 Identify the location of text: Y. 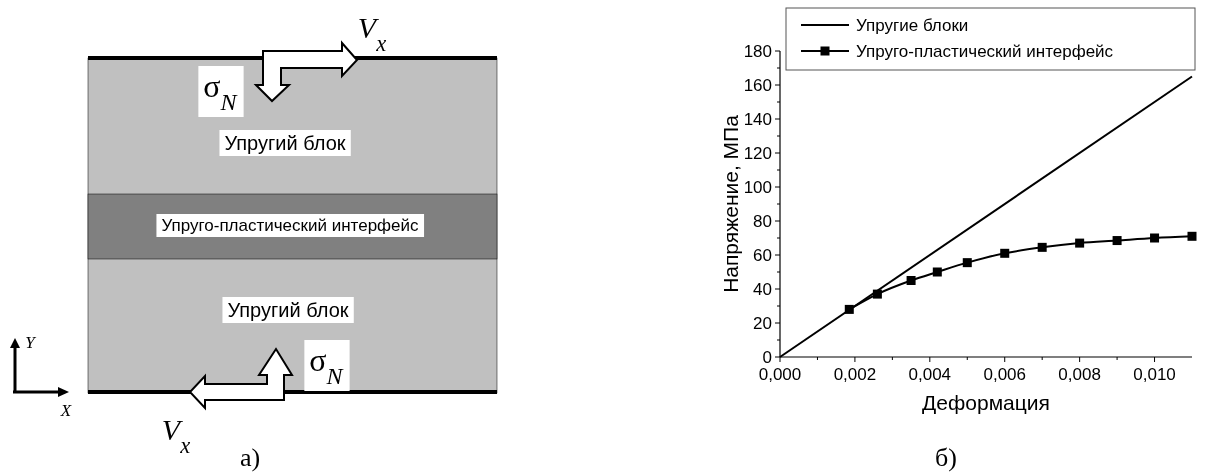
(31, 342).